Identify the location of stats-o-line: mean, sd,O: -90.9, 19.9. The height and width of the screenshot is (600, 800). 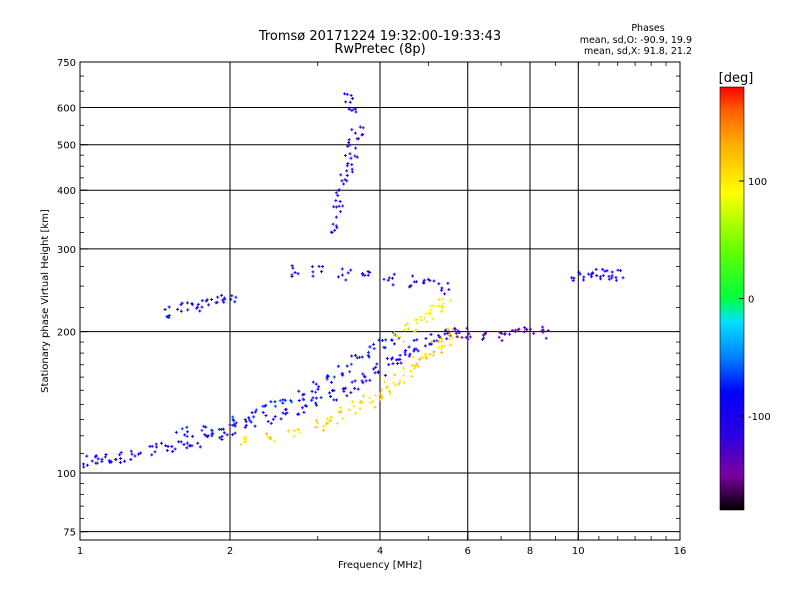
(636, 40).